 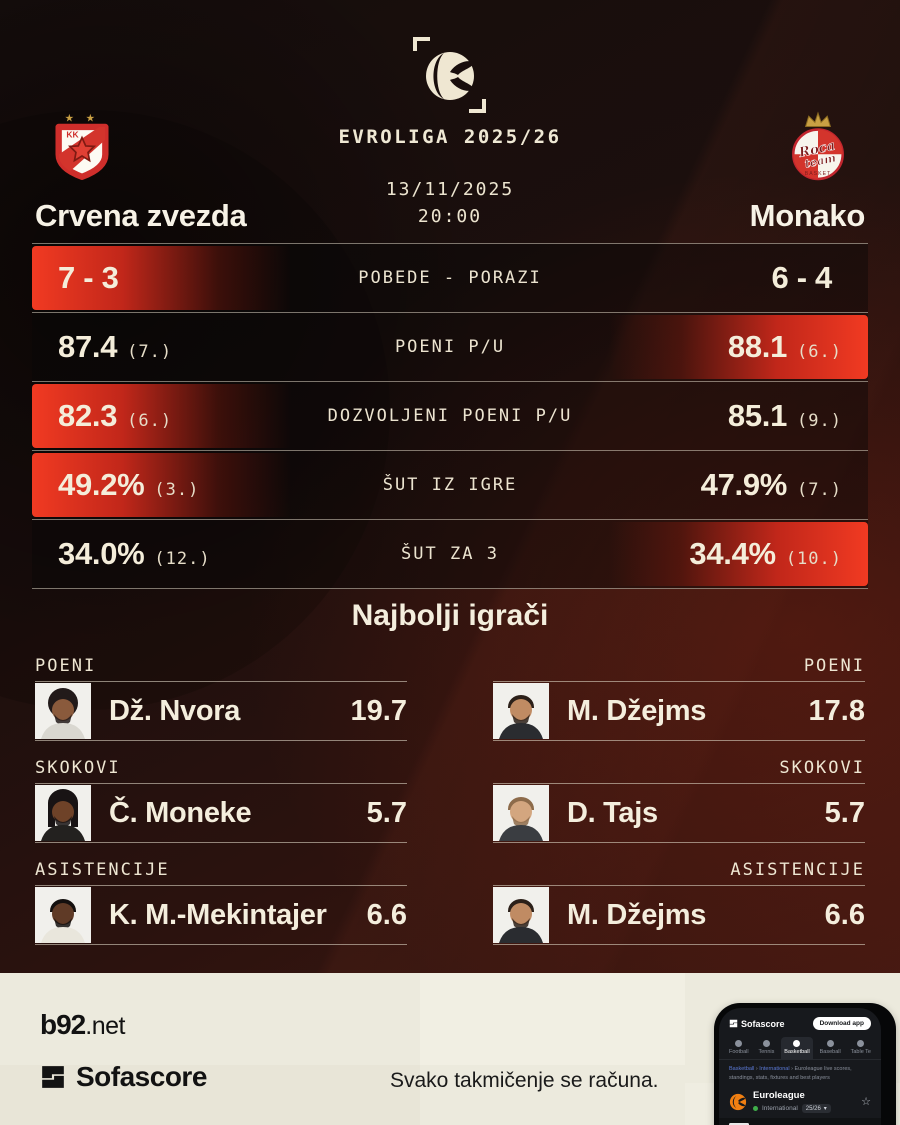 I want to click on international-icon, so click(x=755, y=1109).